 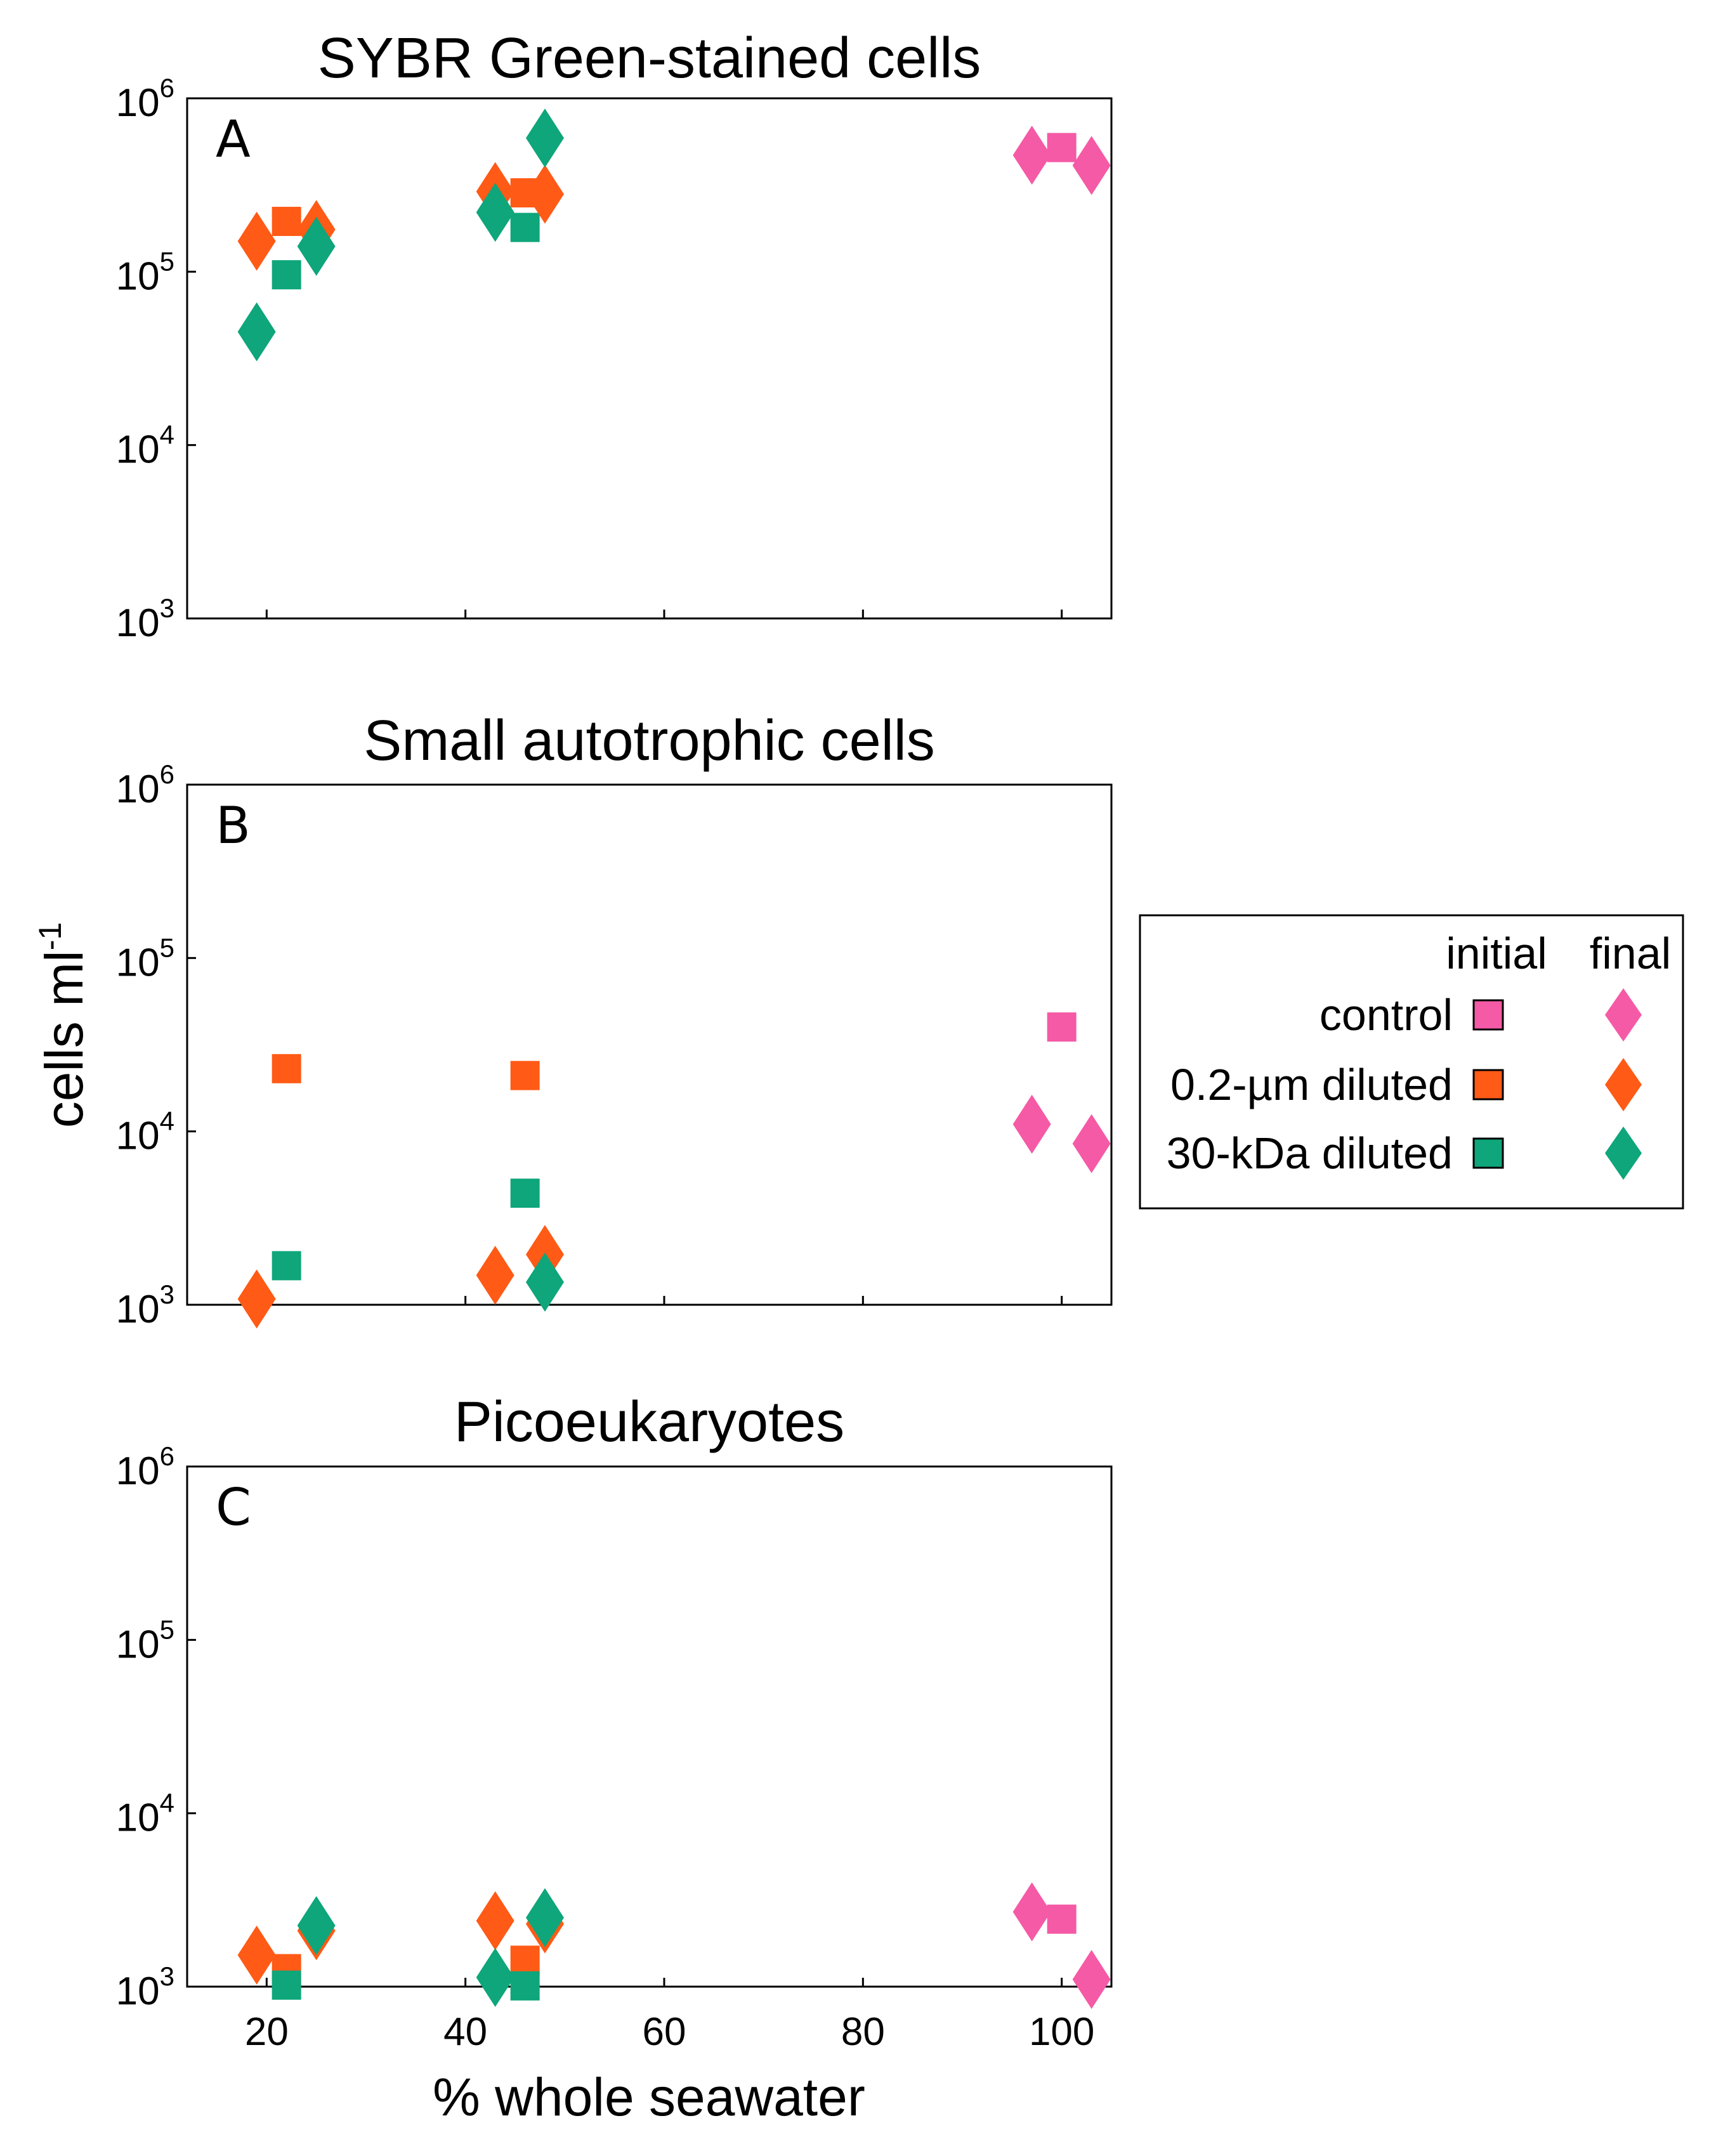 I want to click on panel-title: SYBR Green-stained cells, so click(x=649, y=58).